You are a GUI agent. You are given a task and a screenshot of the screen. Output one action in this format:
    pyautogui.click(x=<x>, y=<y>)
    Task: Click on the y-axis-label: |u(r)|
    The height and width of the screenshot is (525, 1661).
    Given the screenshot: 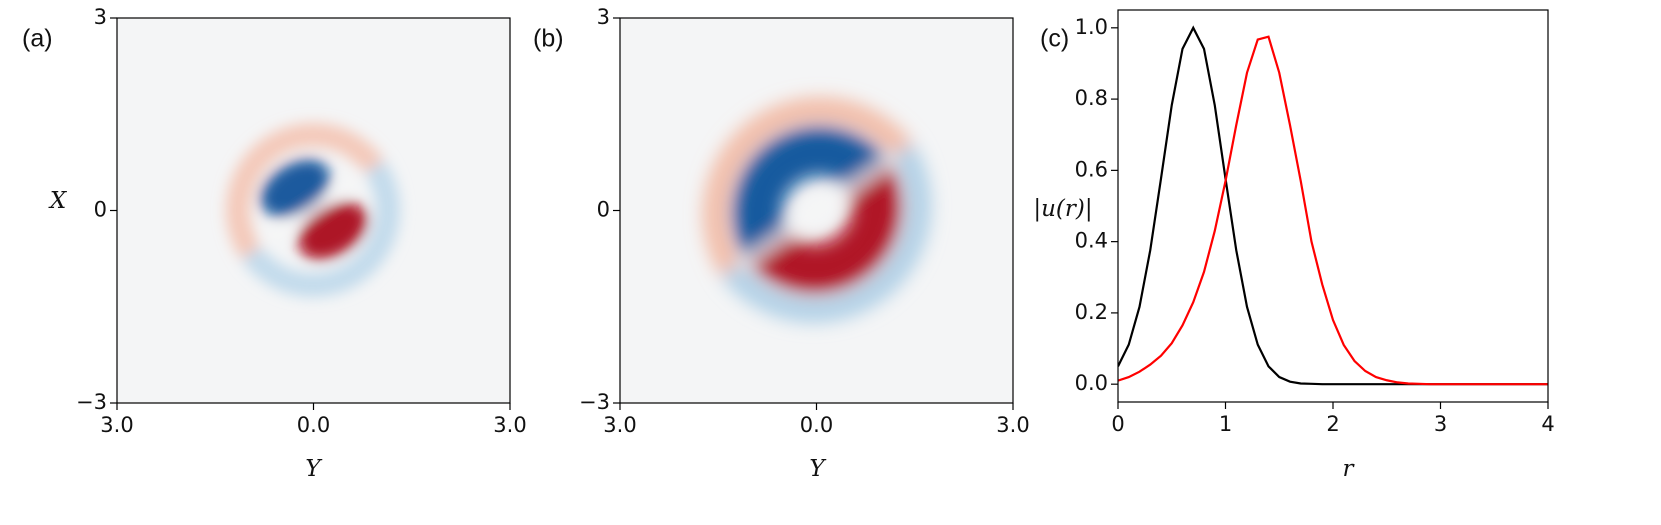 What is the action you would take?
    pyautogui.click(x=1062, y=209)
    